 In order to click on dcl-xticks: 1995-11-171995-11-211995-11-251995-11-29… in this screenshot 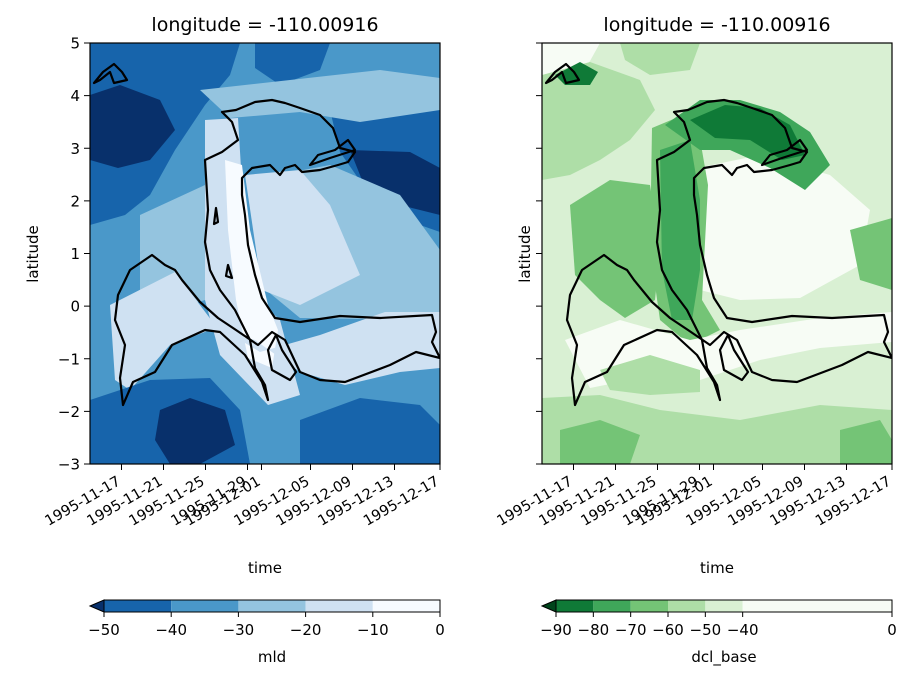, I will do `click(694, 497)`.